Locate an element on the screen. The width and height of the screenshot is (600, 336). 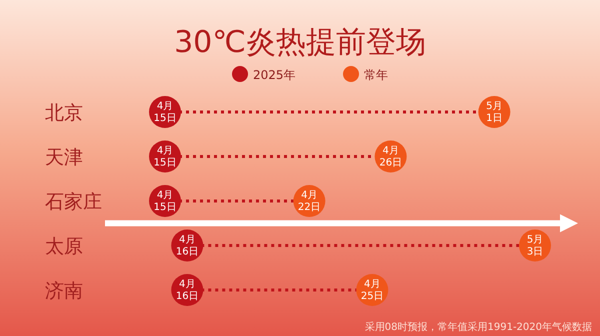
annotation: 4月26日 is located at coordinates (390, 157).